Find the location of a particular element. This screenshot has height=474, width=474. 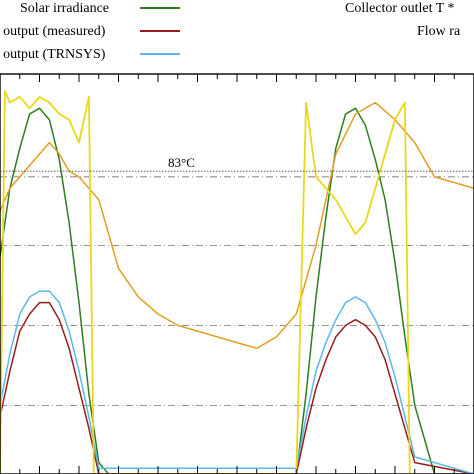

annotations: 83°C is located at coordinates (237, 163).